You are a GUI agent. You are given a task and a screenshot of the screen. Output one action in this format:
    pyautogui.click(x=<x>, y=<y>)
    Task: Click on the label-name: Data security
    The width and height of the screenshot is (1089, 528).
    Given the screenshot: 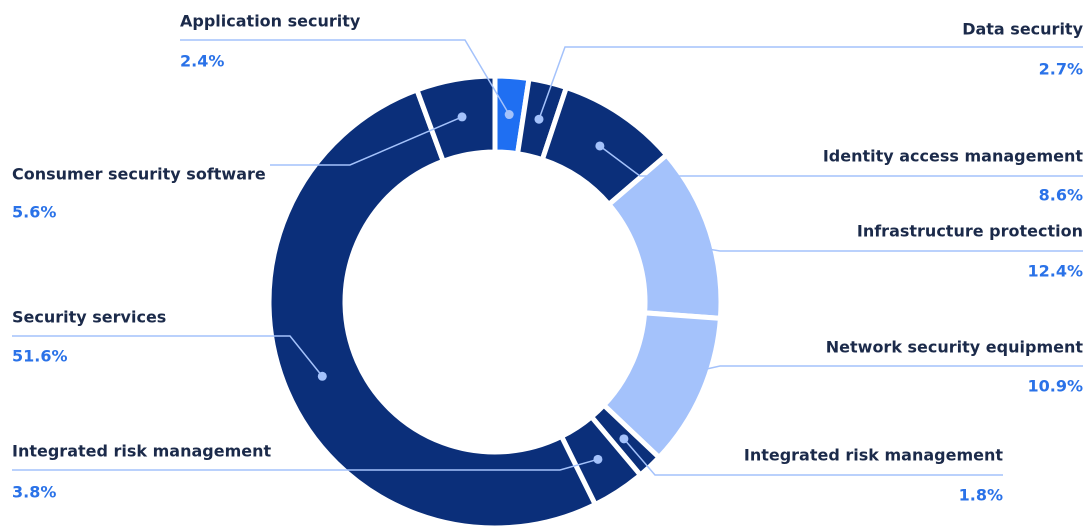 What is the action you would take?
    pyautogui.click(x=1022, y=29)
    